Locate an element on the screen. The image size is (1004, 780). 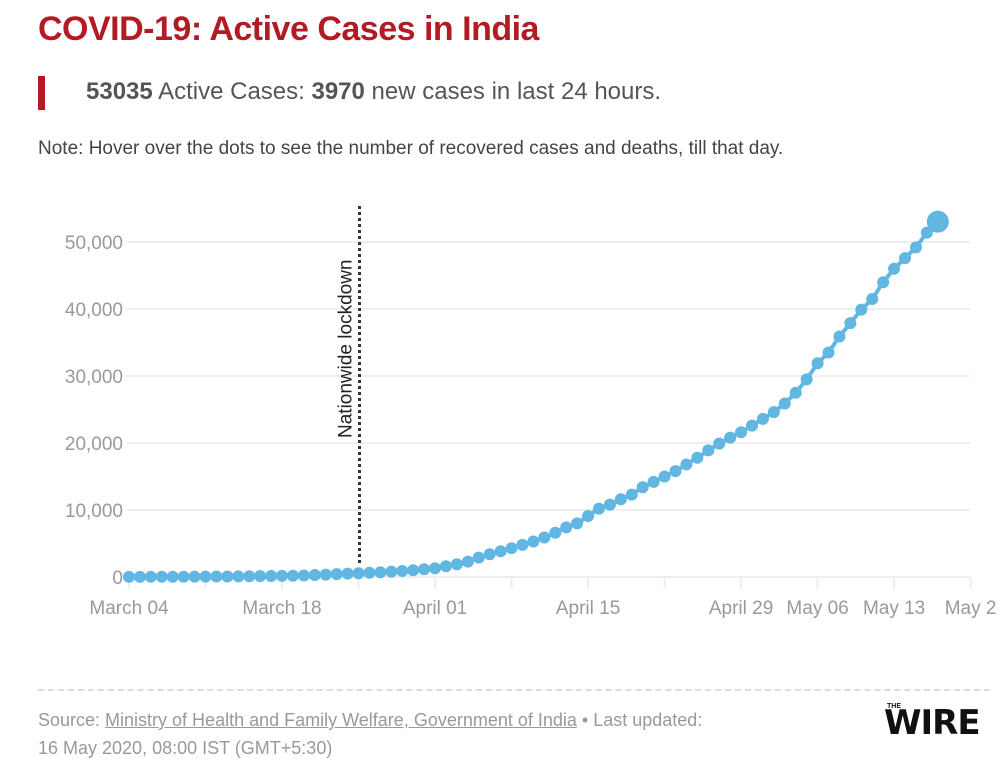
x-tick-label: May 2 is located at coordinates (971, 608).